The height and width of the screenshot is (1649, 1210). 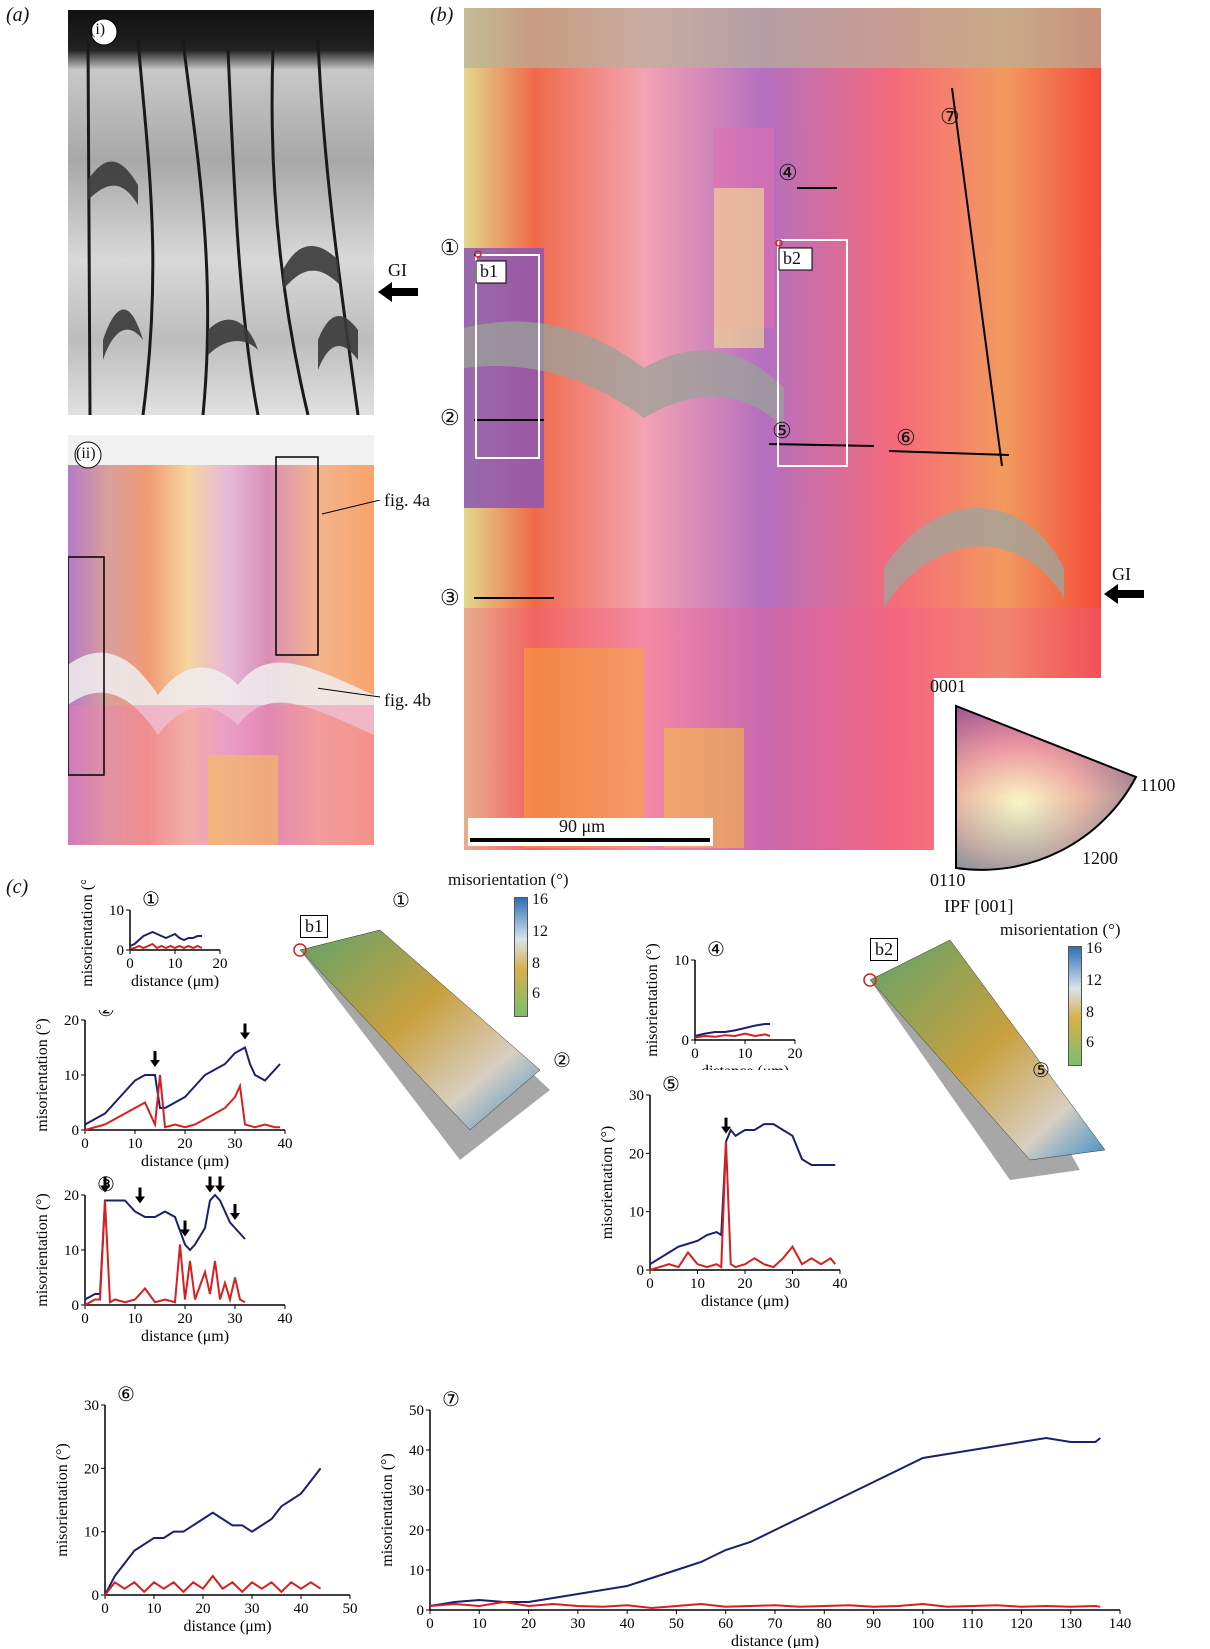 I want to click on chart-marker: ④, so click(x=716, y=950).